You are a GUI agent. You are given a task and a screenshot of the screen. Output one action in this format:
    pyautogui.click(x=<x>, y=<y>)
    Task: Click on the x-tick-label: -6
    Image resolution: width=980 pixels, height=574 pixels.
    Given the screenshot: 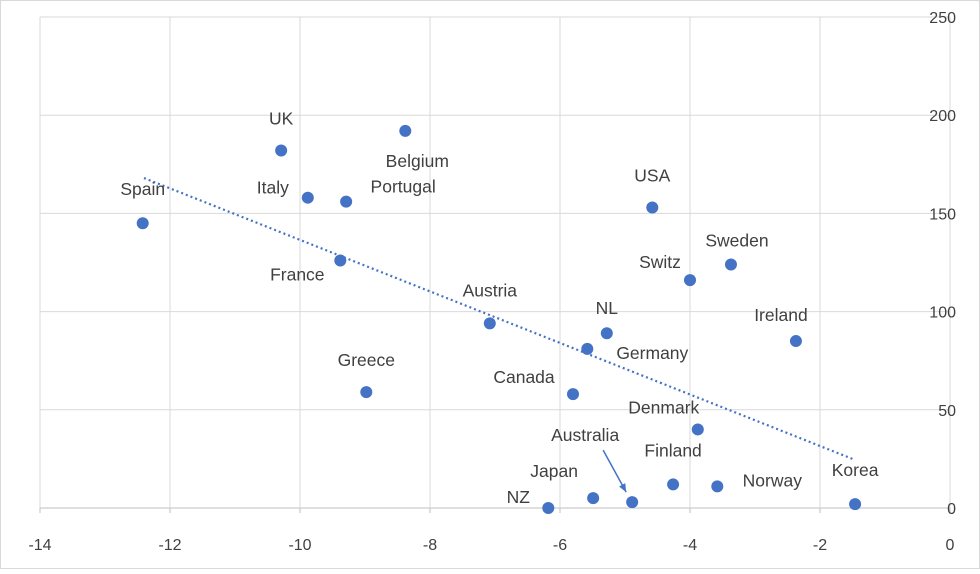 What is the action you would take?
    pyautogui.click(x=560, y=545)
    